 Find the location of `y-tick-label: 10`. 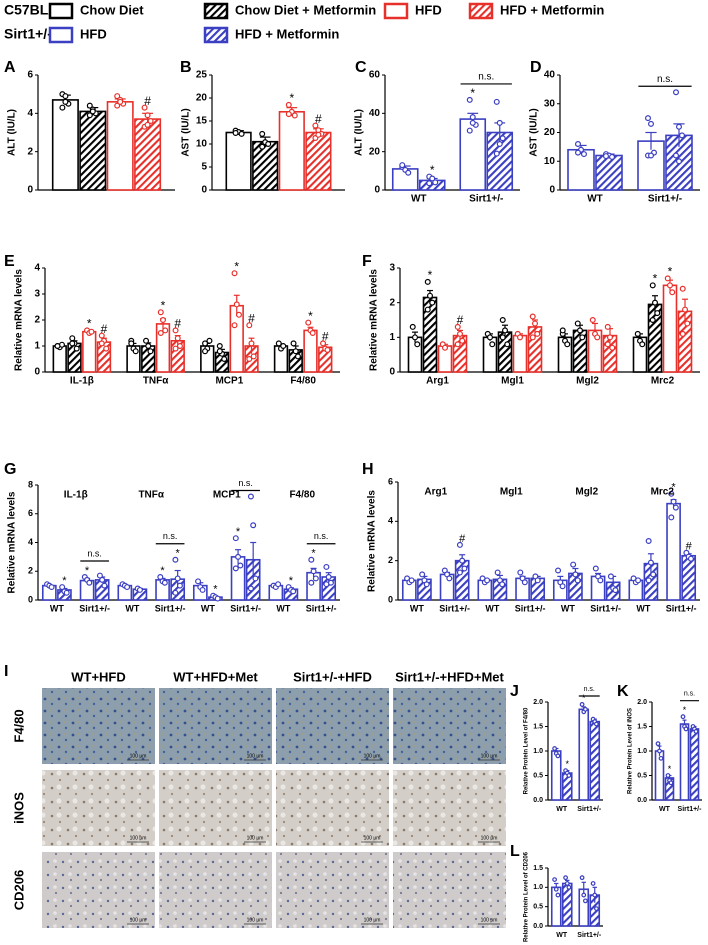

y-tick-label: 10 is located at coordinates (202, 144).